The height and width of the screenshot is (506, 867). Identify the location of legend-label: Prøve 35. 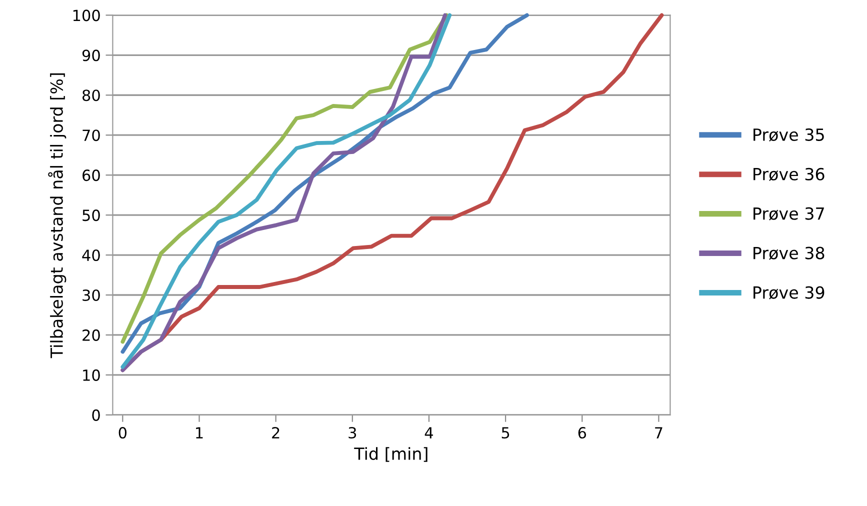
(789, 135).